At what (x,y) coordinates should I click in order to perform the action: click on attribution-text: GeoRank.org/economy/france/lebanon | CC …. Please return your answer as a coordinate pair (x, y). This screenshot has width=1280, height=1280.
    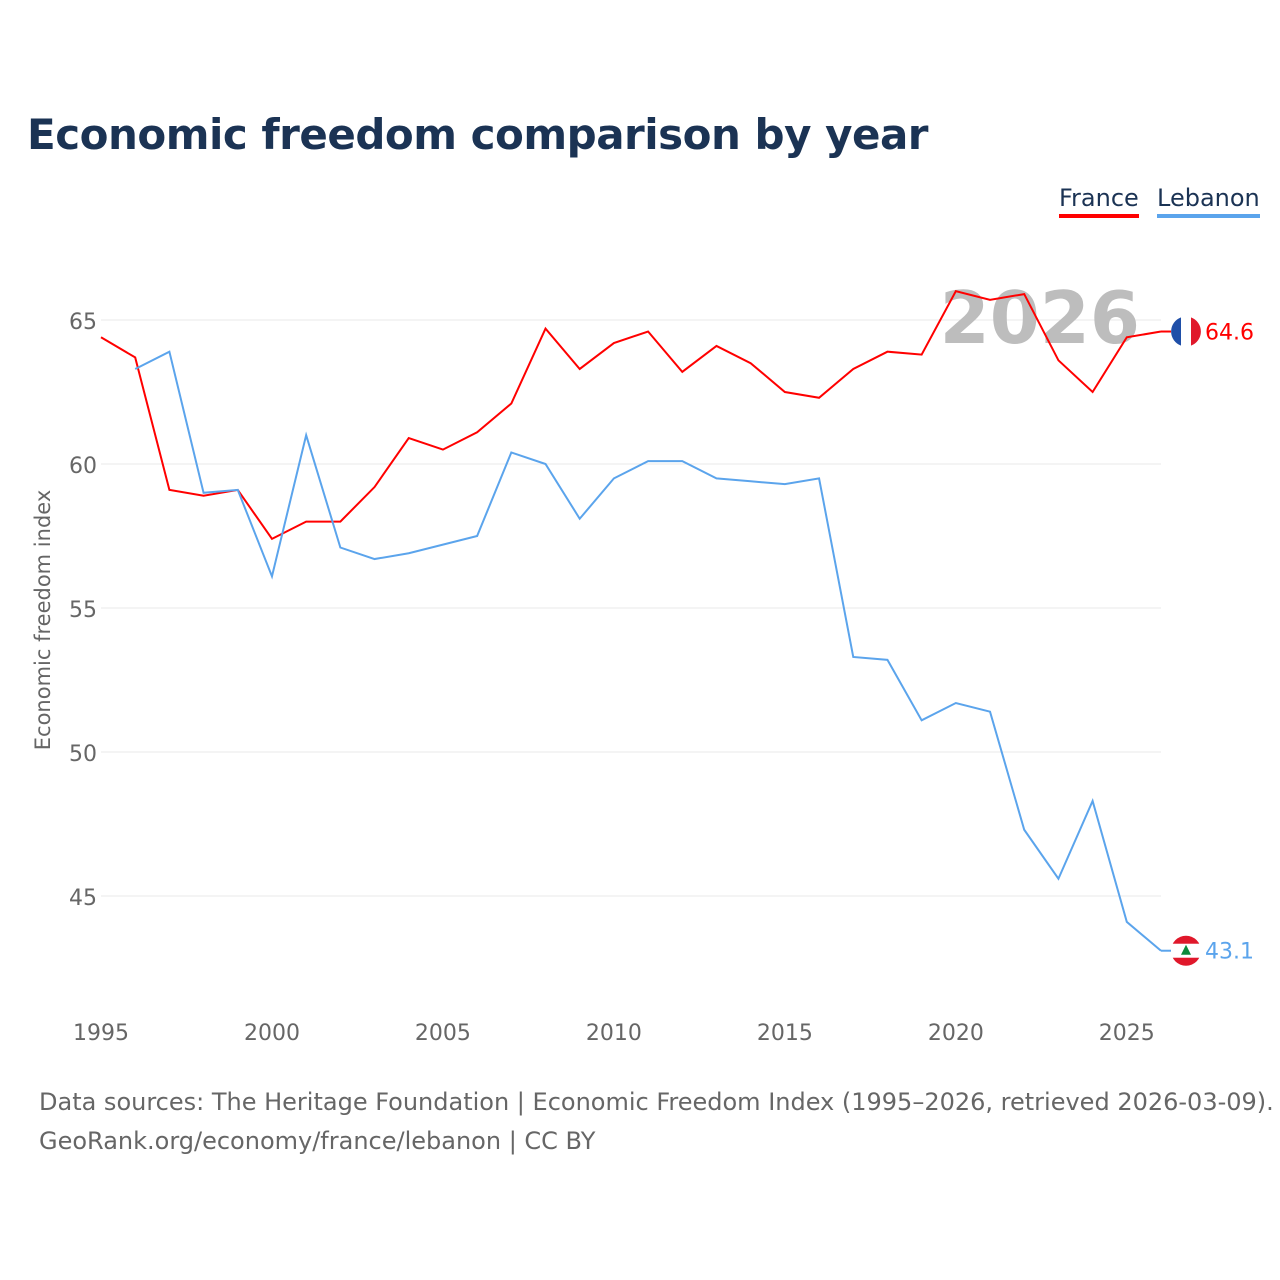
    Looking at the image, I should click on (317, 1141).